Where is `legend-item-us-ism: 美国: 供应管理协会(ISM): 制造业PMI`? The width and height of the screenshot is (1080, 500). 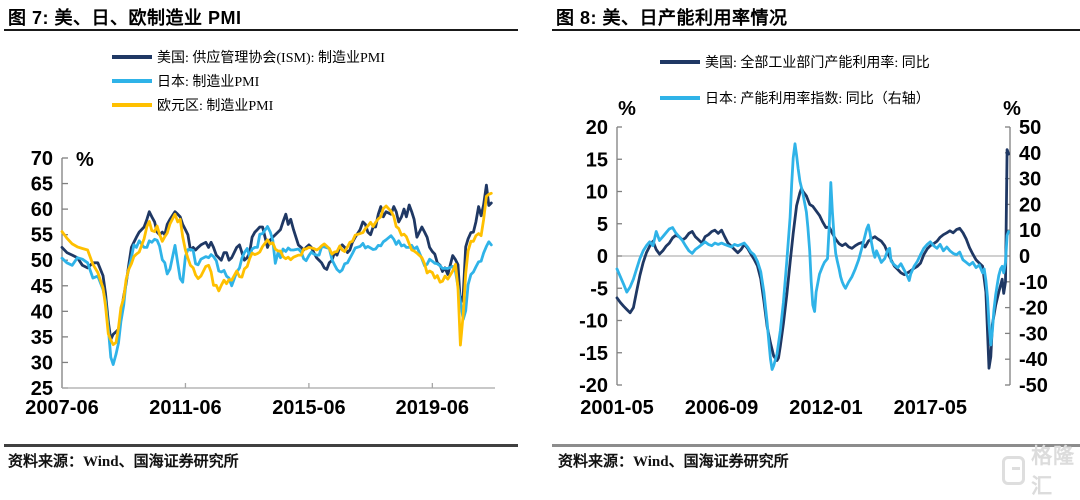 legend-item-us-ism: 美国: 供应管理协会(ISM): 制造业PMI is located at coordinates (248, 57).